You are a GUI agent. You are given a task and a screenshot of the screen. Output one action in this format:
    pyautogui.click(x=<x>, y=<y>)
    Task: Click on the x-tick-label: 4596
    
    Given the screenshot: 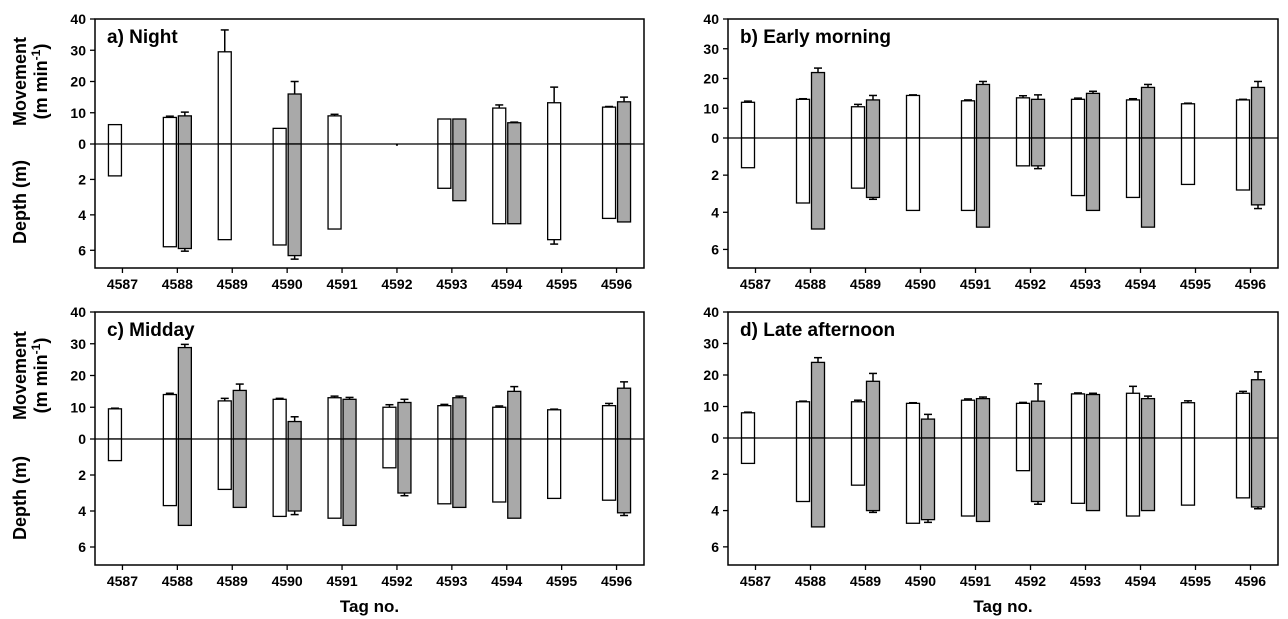 What is the action you would take?
    pyautogui.click(x=1250, y=284)
    